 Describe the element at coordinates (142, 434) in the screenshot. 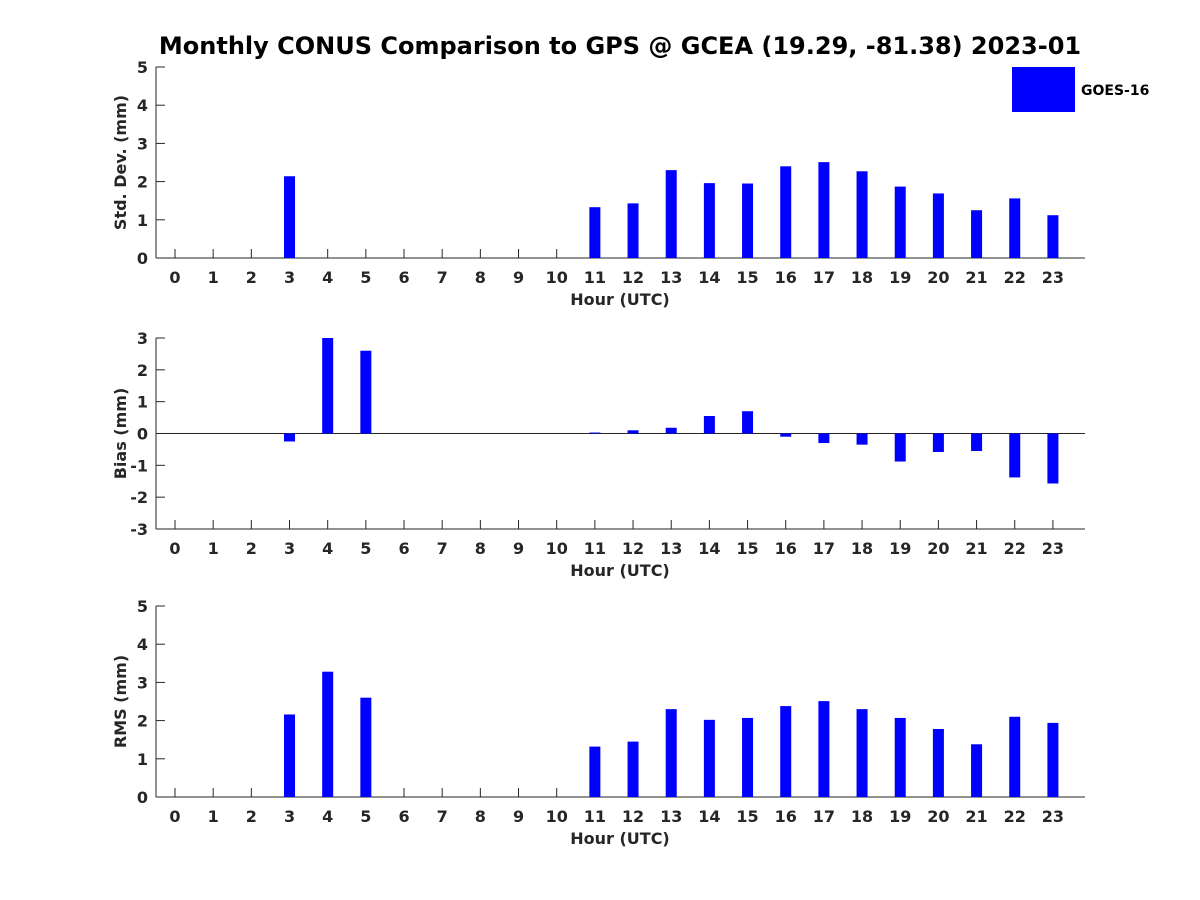

I see `y-tick-label: 0` at that location.